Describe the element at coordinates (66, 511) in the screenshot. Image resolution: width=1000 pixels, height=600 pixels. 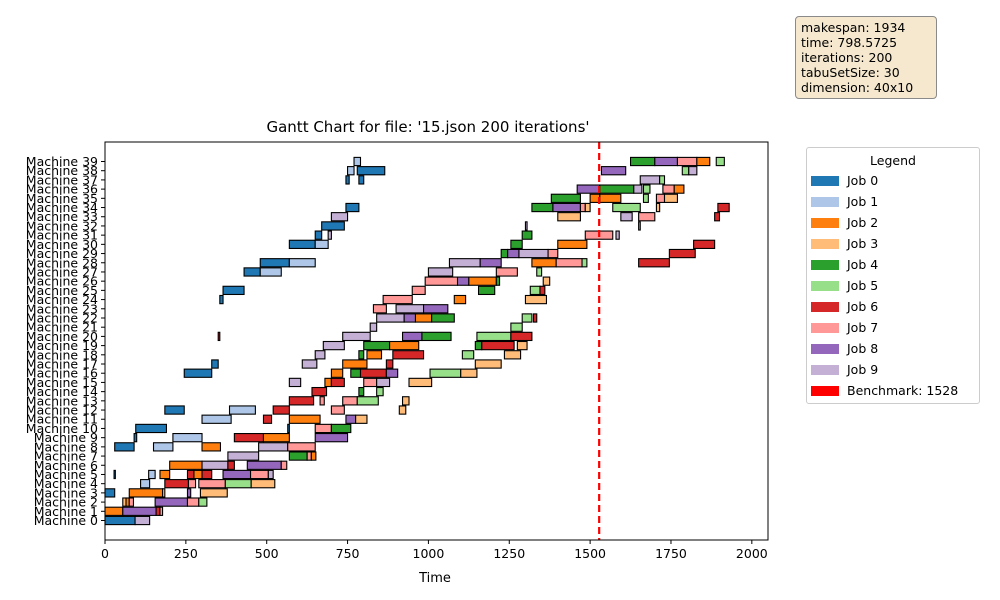
I see `y-tick-label: Machine 1` at that location.